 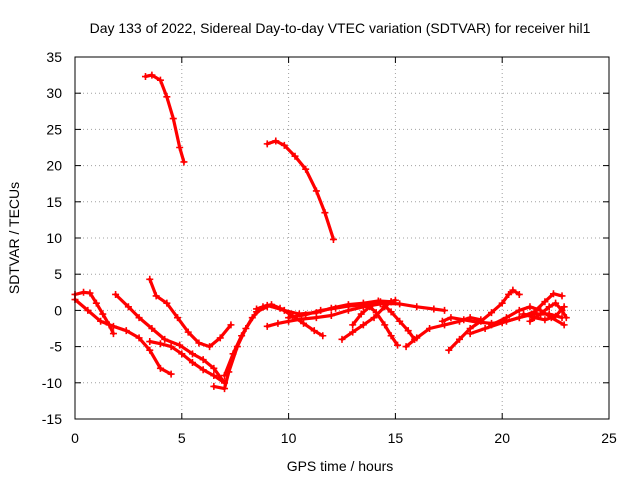 I want to click on x-tick-label: 5, so click(x=182, y=438).